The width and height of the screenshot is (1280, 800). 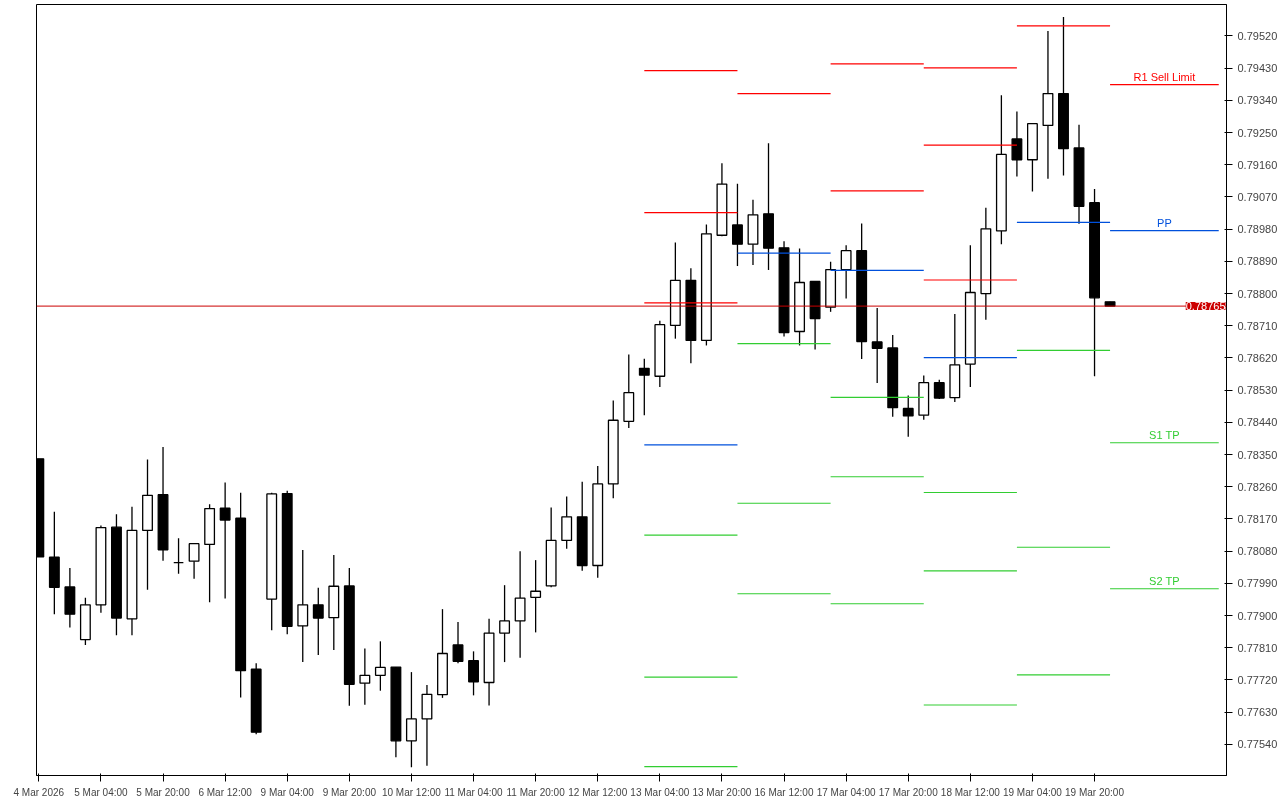 What do you see at coordinates (1257, 357) in the screenshot?
I see `y-tick-label: 0.78620` at bounding box center [1257, 357].